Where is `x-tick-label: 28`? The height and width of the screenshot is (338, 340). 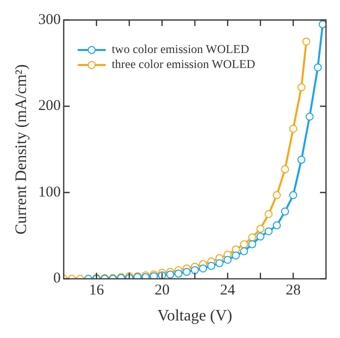
x-tick-label: 28 is located at coordinates (293, 290).